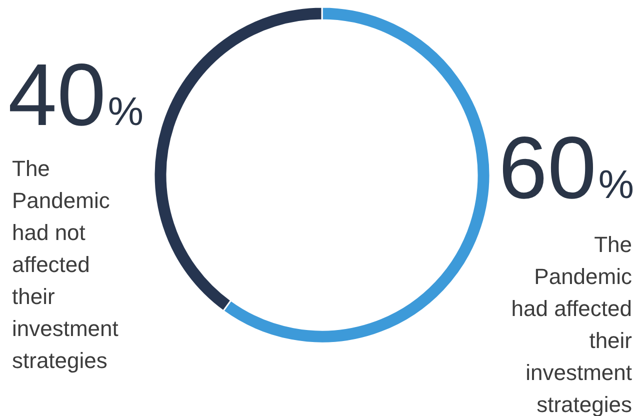  What do you see at coordinates (65, 264) in the screenshot?
I see `slice-label: The Pandemic had not affected their investment strategies` at bounding box center [65, 264].